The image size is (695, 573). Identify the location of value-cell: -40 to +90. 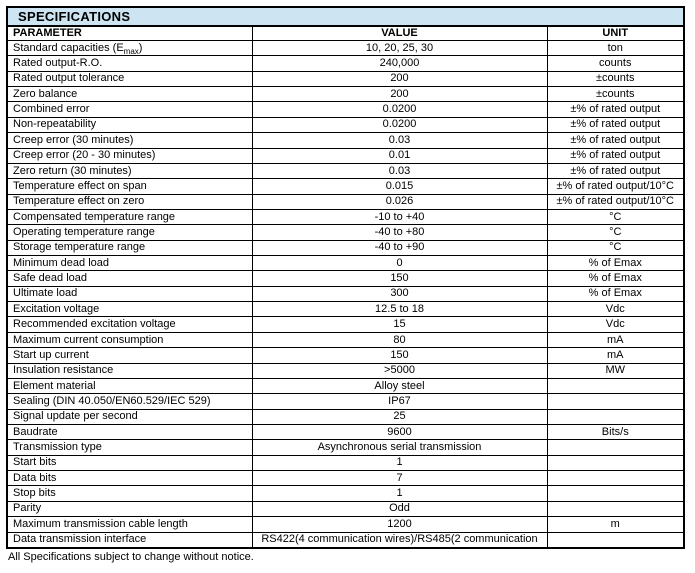
(399, 248).